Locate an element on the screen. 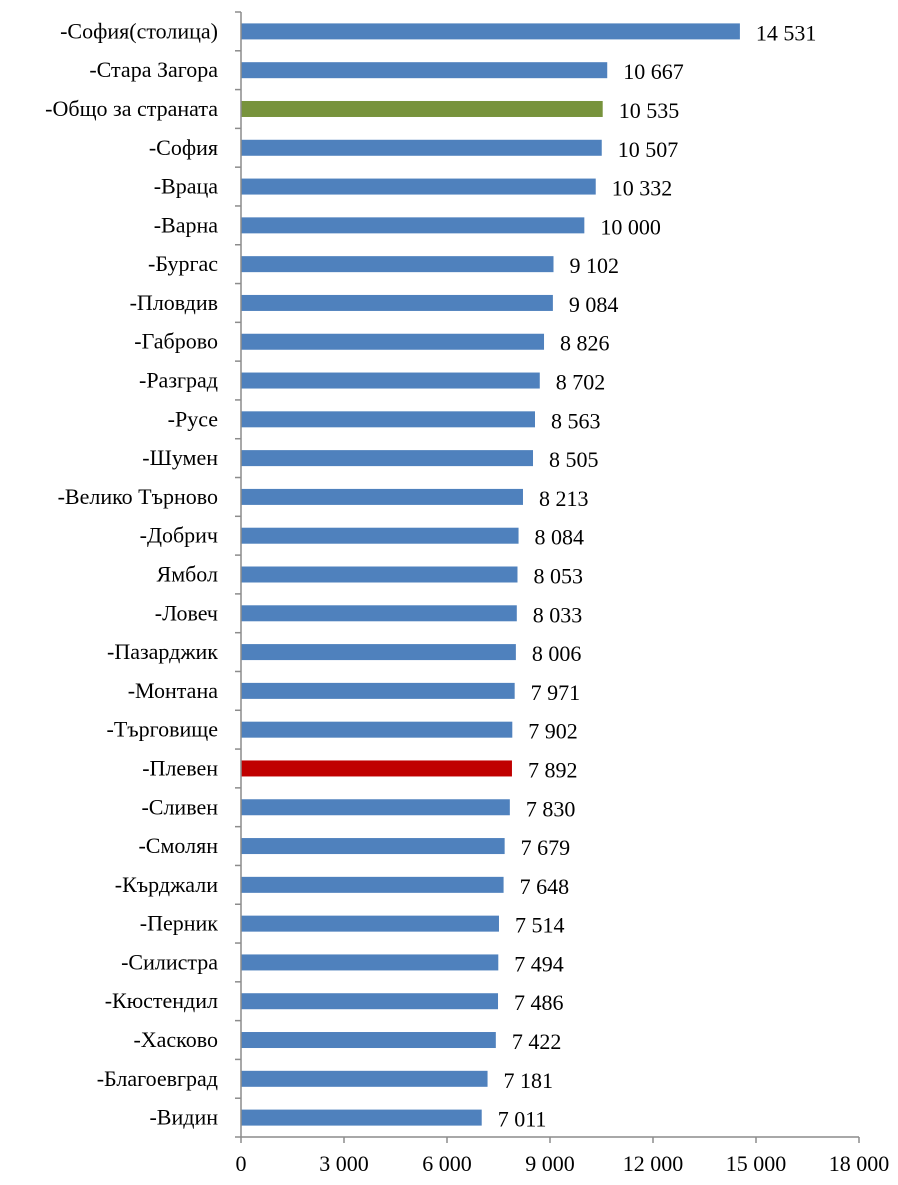 The height and width of the screenshot is (1185, 898). x-tick-label-1: 3 000 is located at coordinates (344, 1163).